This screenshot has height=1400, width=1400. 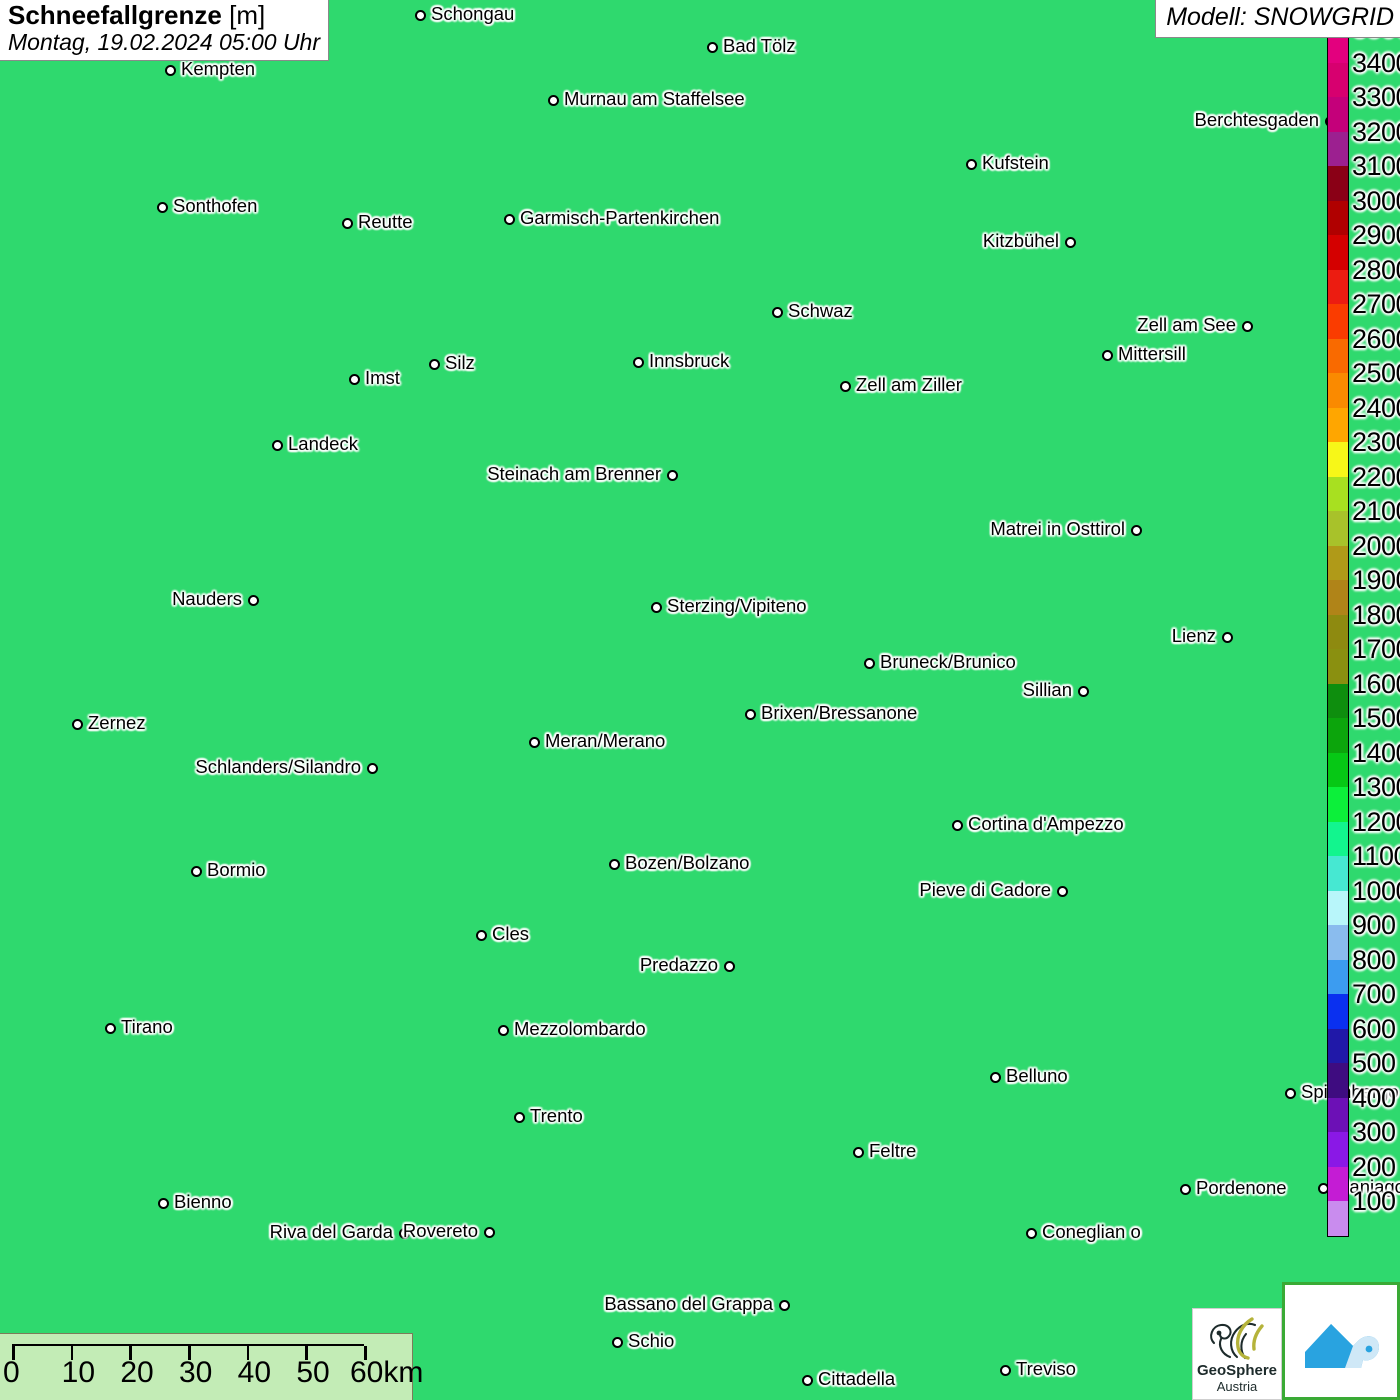 What do you see at coordinates (893, 1150) in the screenshot?
I see `city-label: Feltre` at bounding box center [893, 1150].